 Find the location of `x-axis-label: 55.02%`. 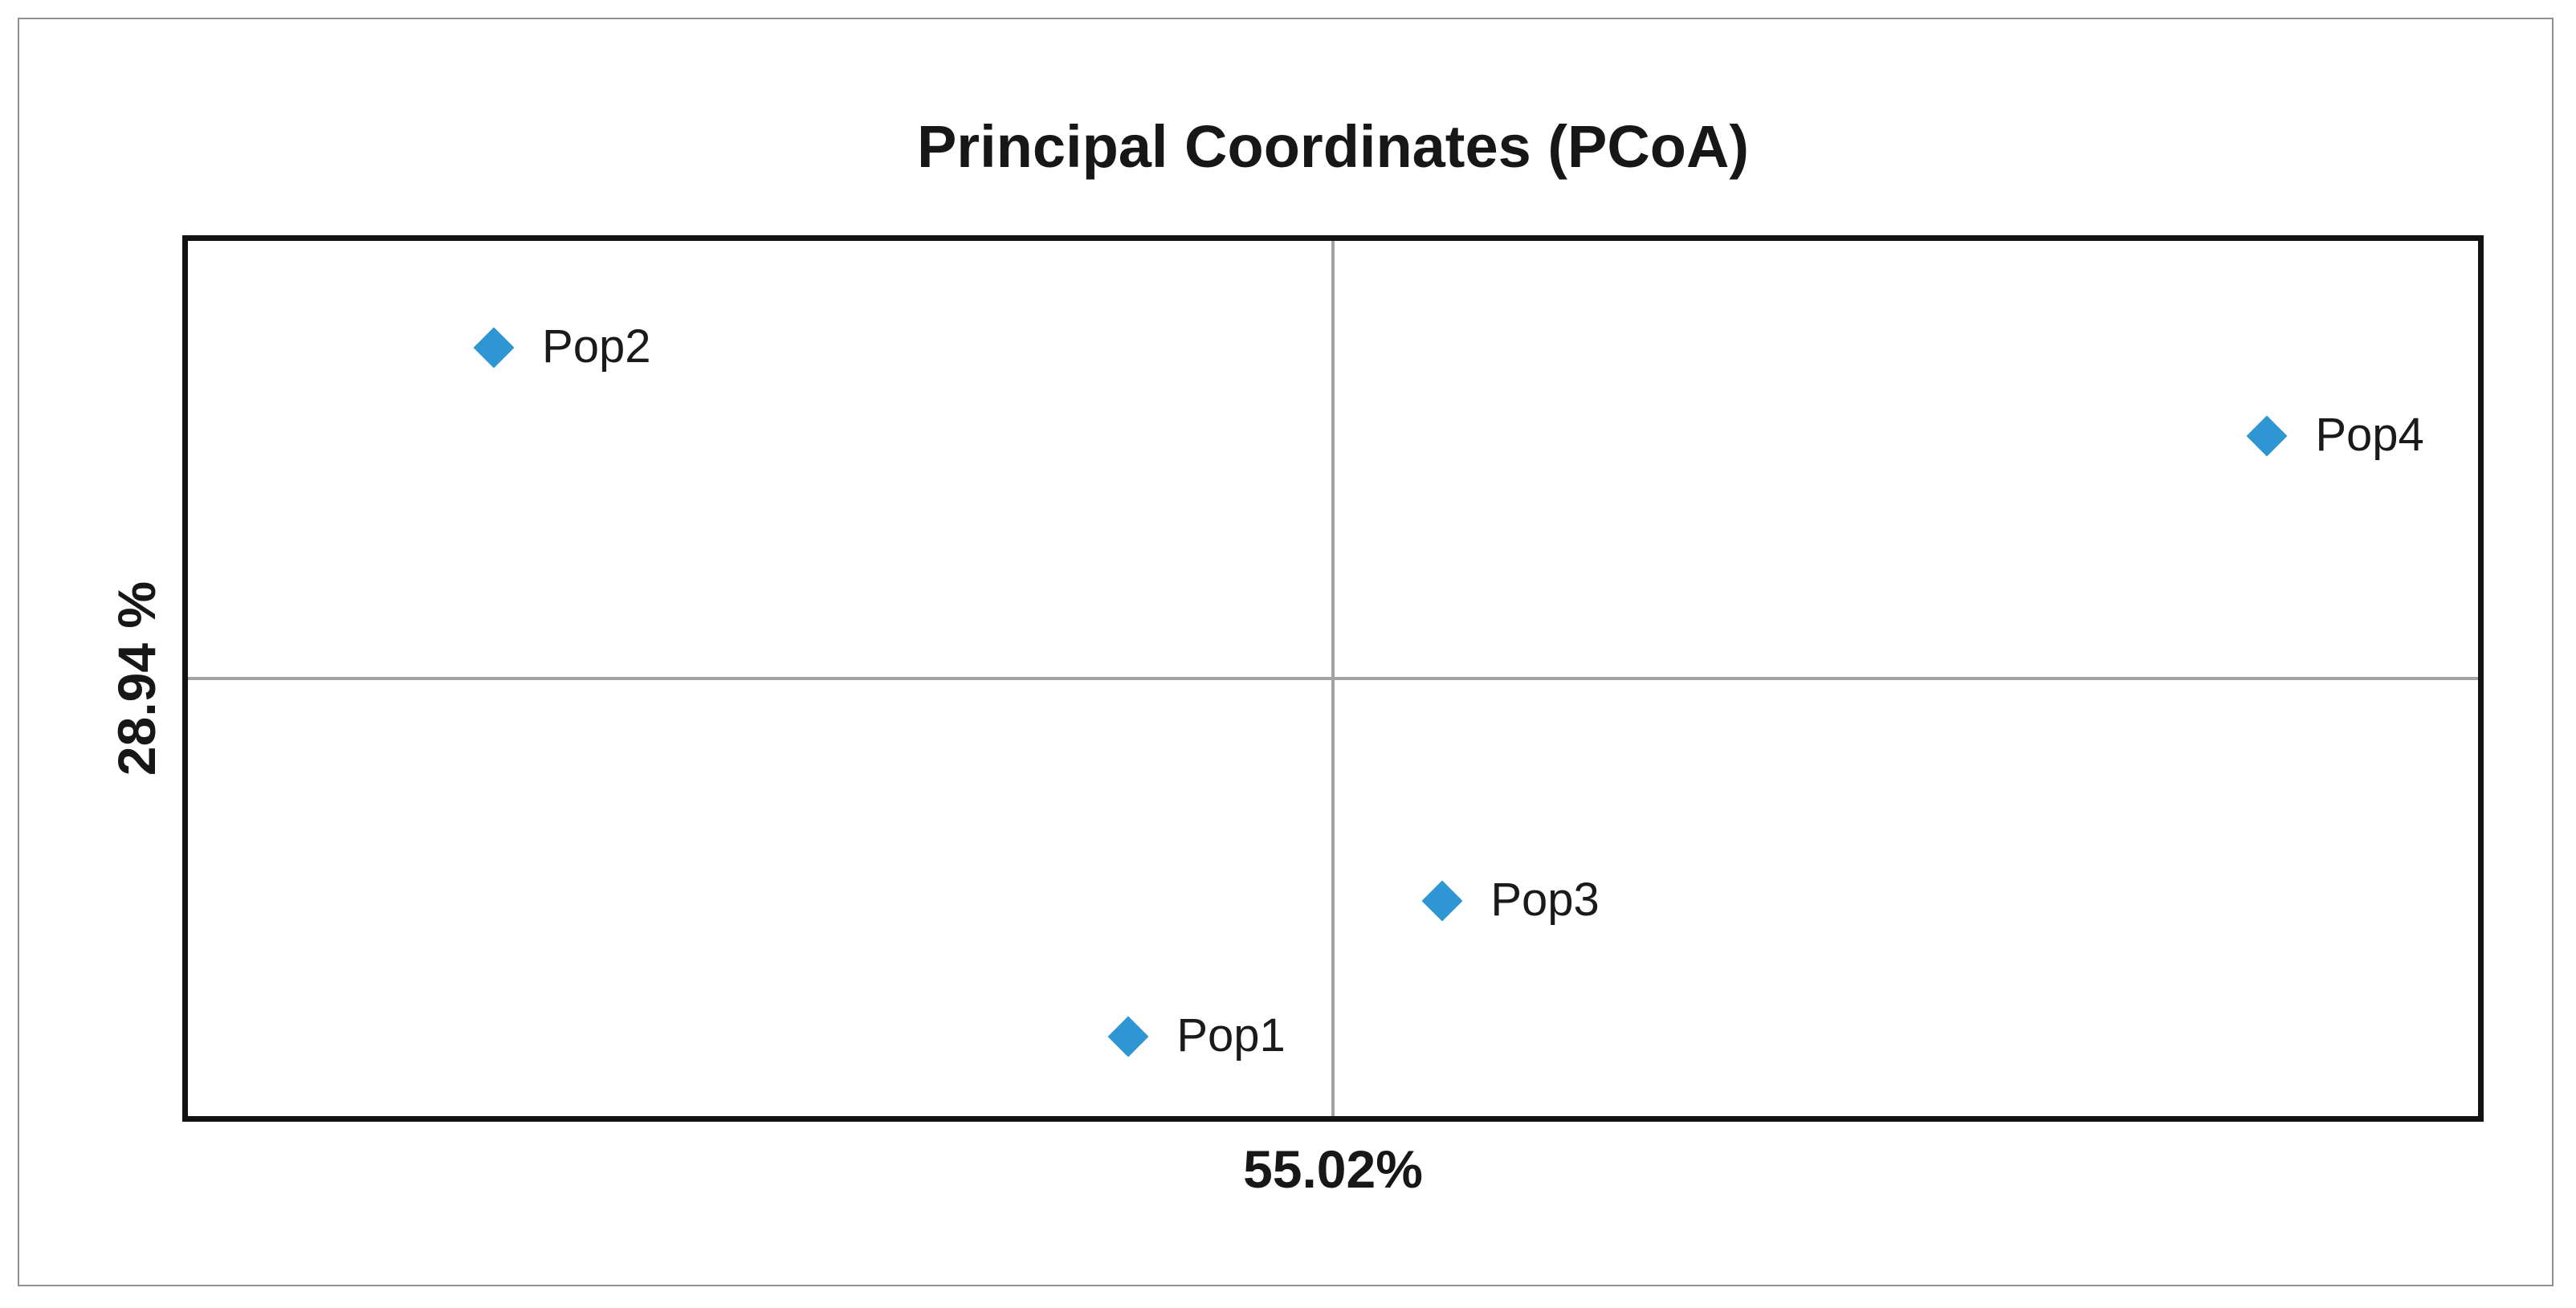

x-axis-label: 55.02% is located at coordinates (1333, 1169).